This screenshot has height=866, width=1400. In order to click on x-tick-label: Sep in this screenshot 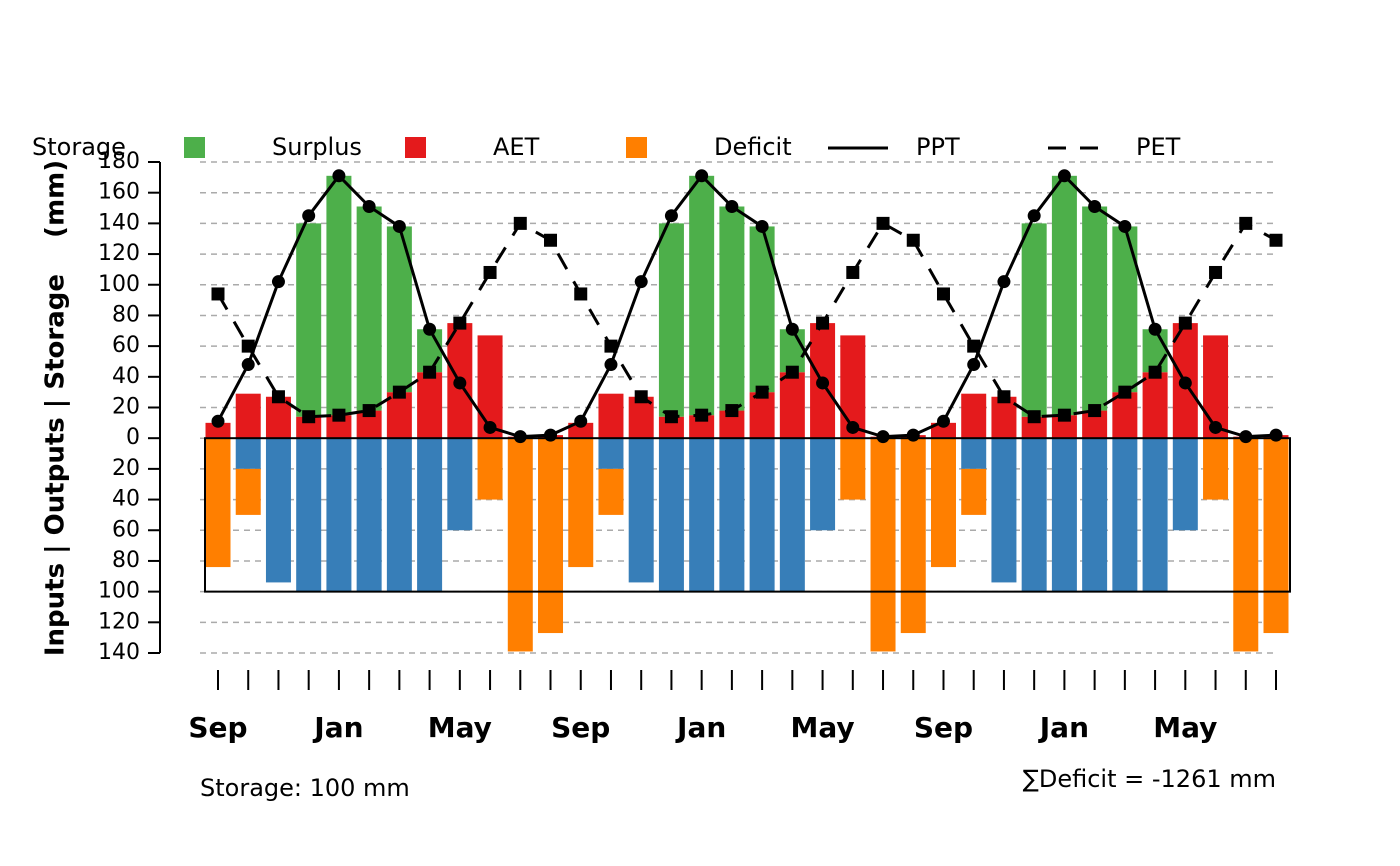, I will do `click(217, 727)`.